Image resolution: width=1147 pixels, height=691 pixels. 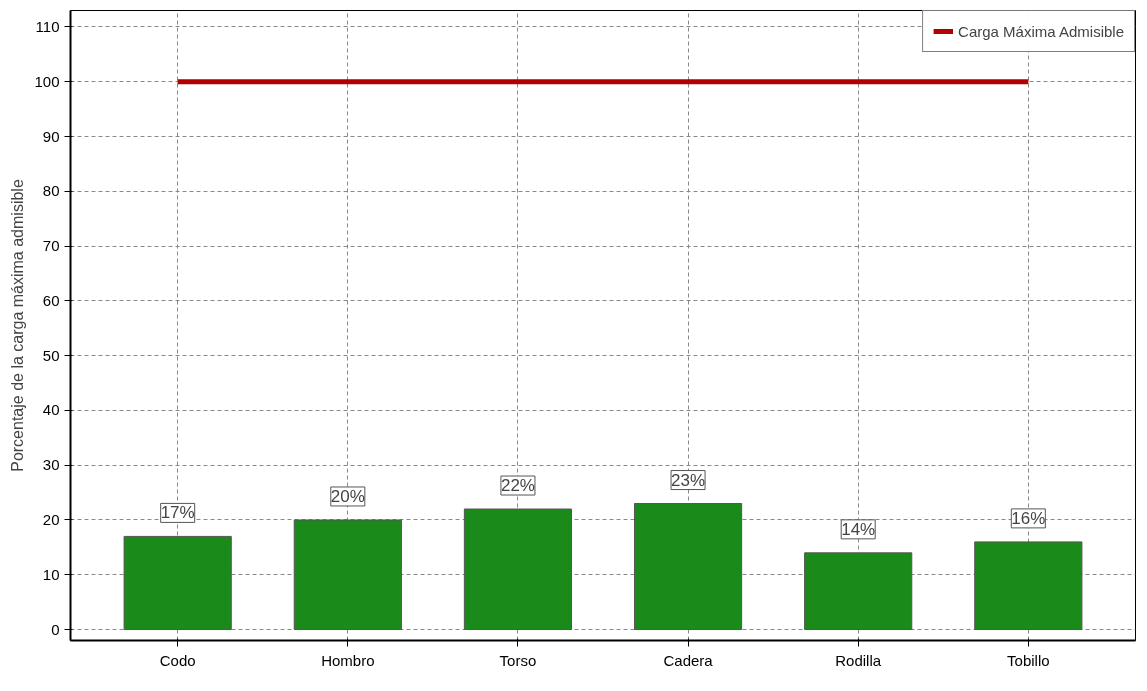 What do you see at coordinates (518, 660) in the screenshot?
I see `x-tick-label: Torso` at bounding box center [518, 660].